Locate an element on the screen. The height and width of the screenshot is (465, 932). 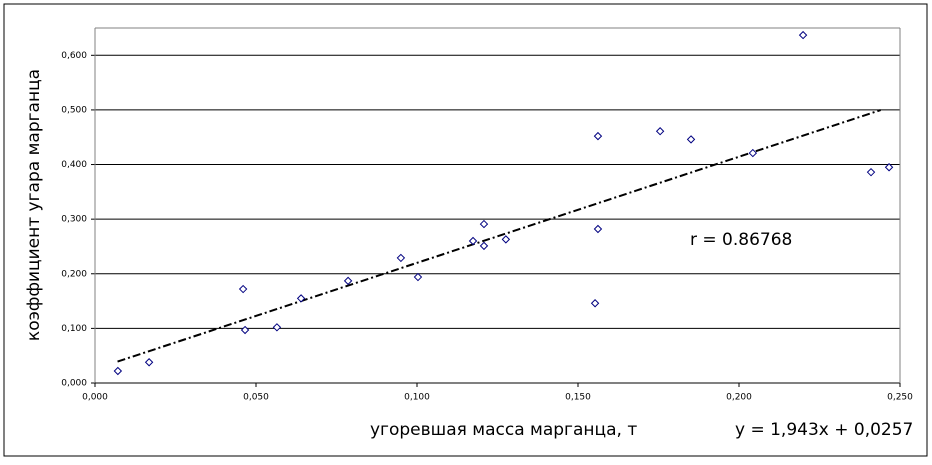
x-tick-label: 0,000 is located at coordinates (95, 398).